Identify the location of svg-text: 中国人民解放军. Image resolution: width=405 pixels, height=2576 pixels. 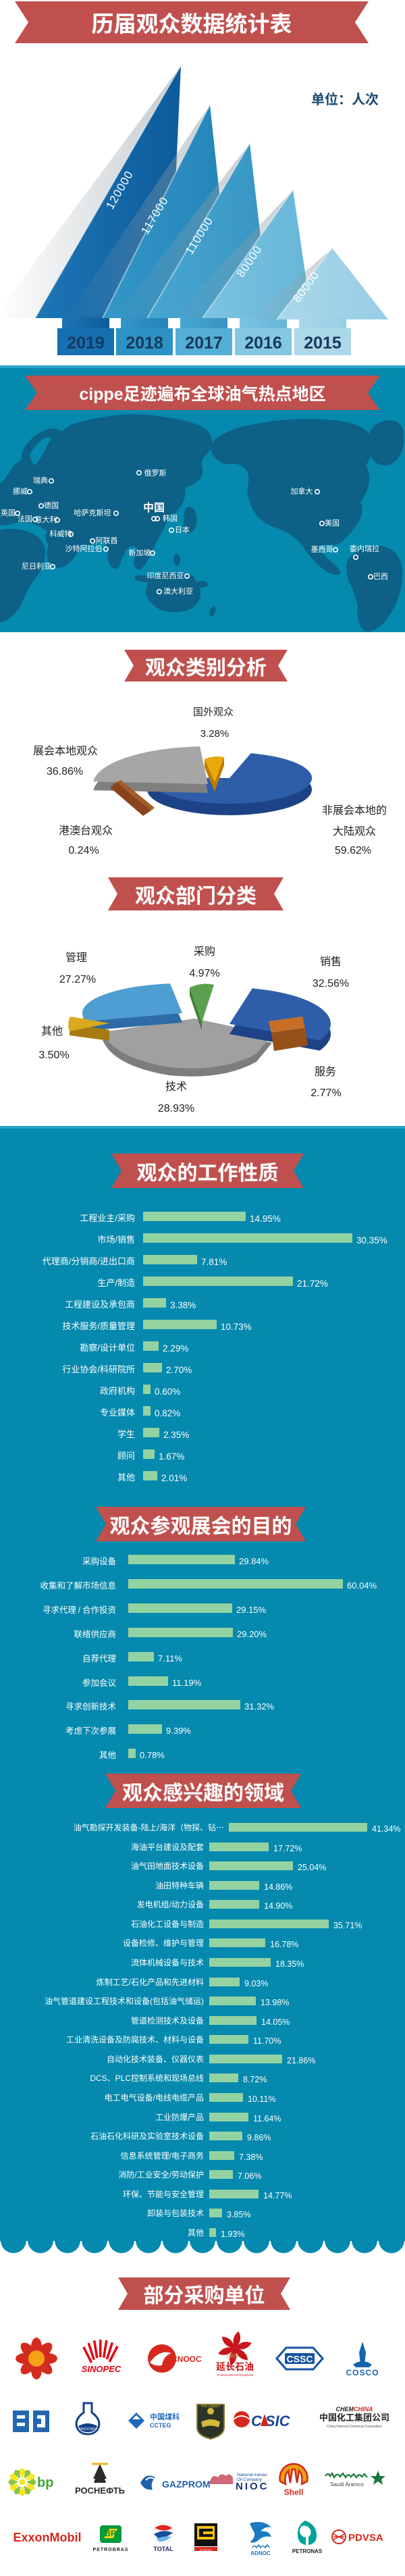
(210, 2406).